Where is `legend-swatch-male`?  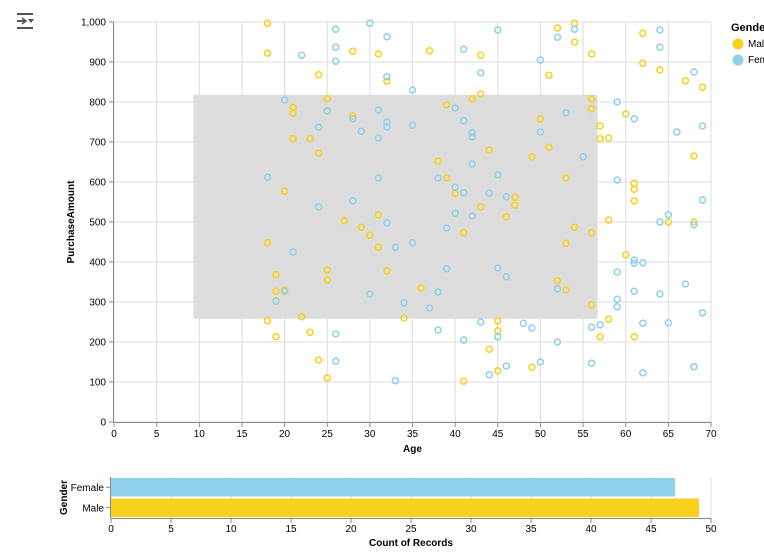
legend-swatch-male is located at coordinates (738, 44).